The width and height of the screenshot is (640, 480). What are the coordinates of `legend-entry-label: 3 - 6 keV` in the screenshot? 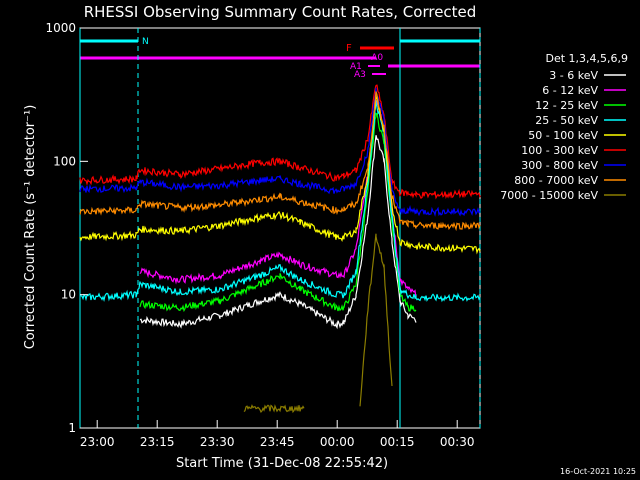 It's located at (573, 75).